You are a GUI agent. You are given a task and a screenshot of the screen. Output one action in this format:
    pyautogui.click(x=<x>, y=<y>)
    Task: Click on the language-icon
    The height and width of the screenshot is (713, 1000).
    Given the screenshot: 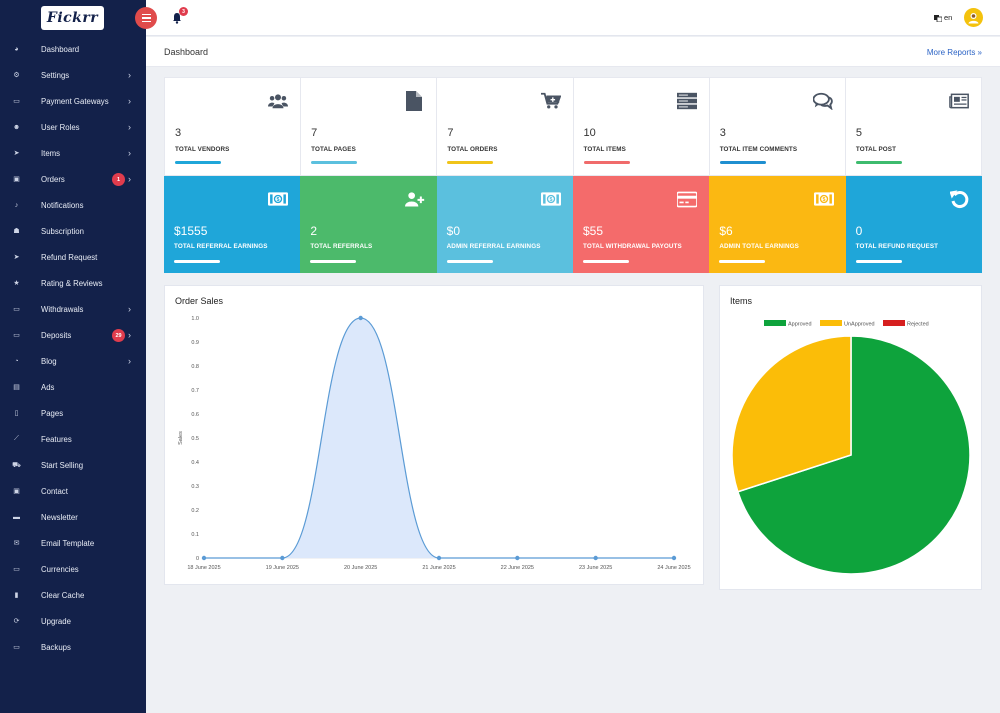 What is the action you would take?
    pyautogui.click(x=938, y=18)
    